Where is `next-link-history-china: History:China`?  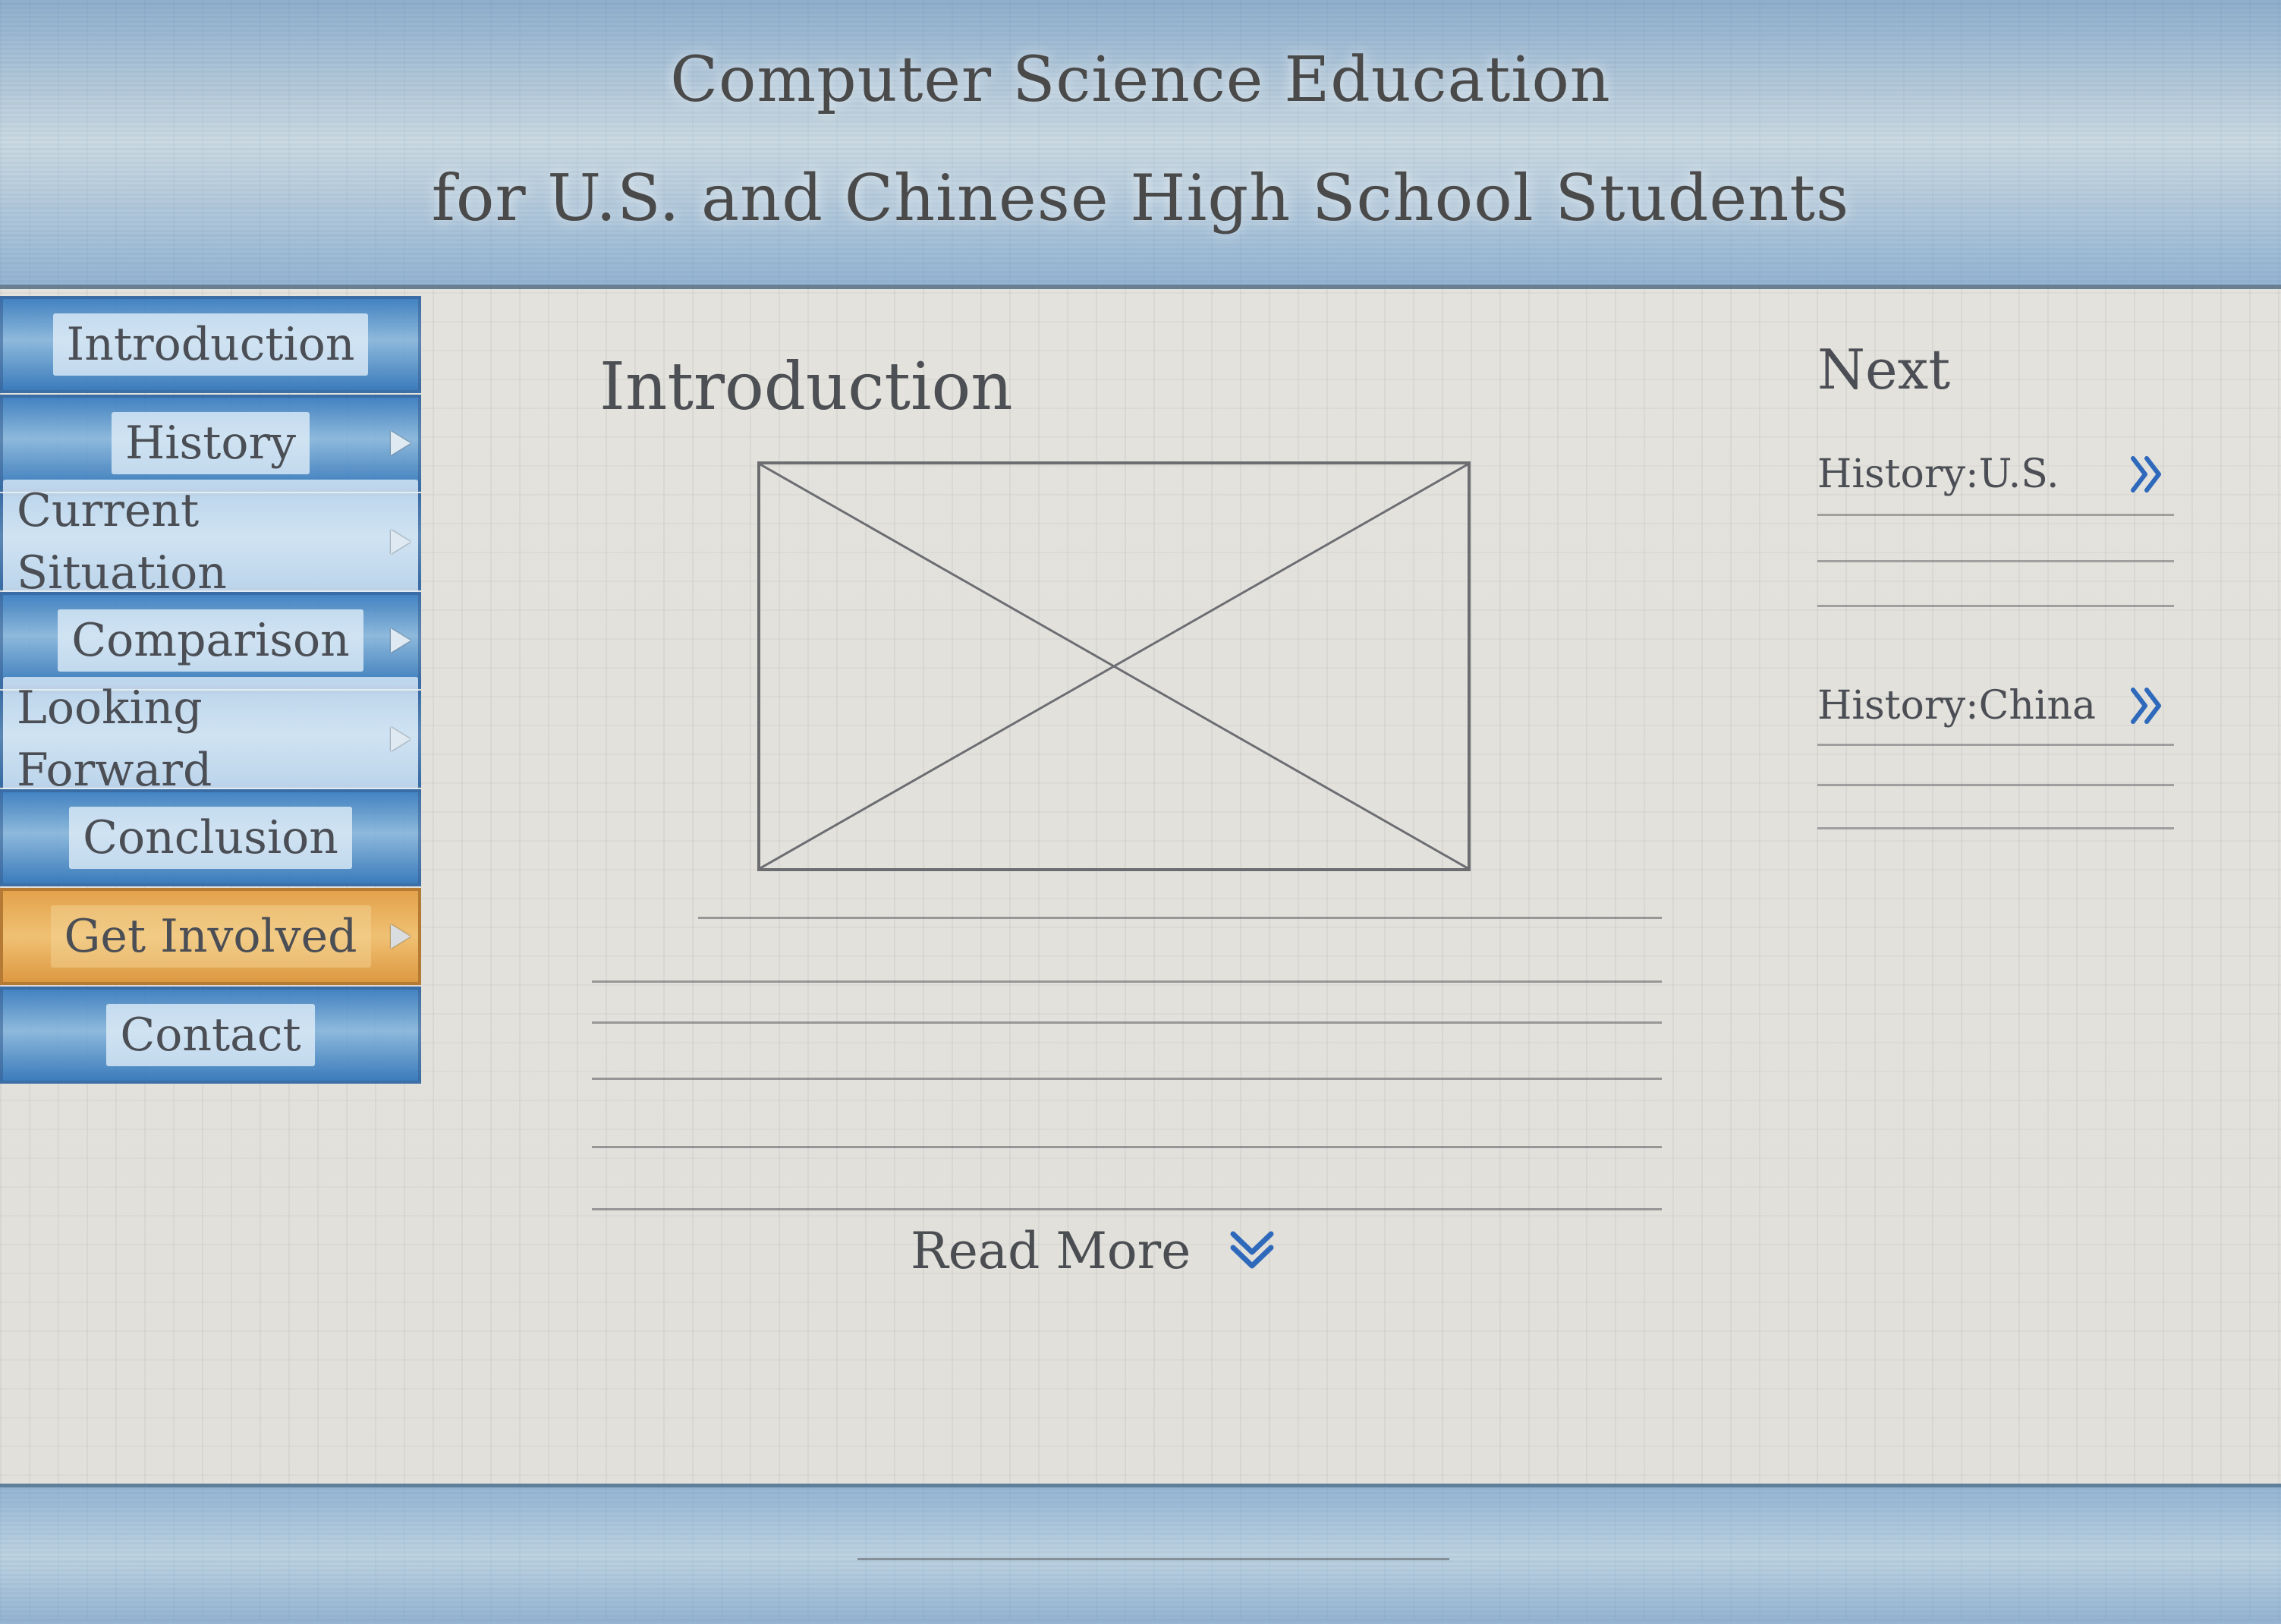 next-link-history-china: History:China is located at coordinates (1996, 705).